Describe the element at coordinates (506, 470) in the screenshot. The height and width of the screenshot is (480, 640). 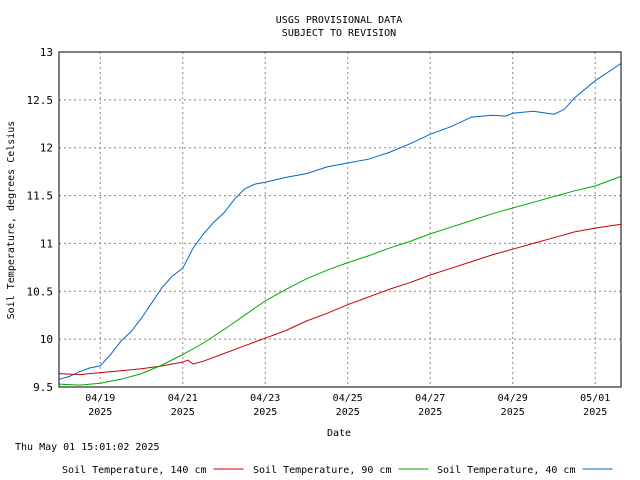
I see `legend-label-2: Soil Temperature, 40 cm` at that location.